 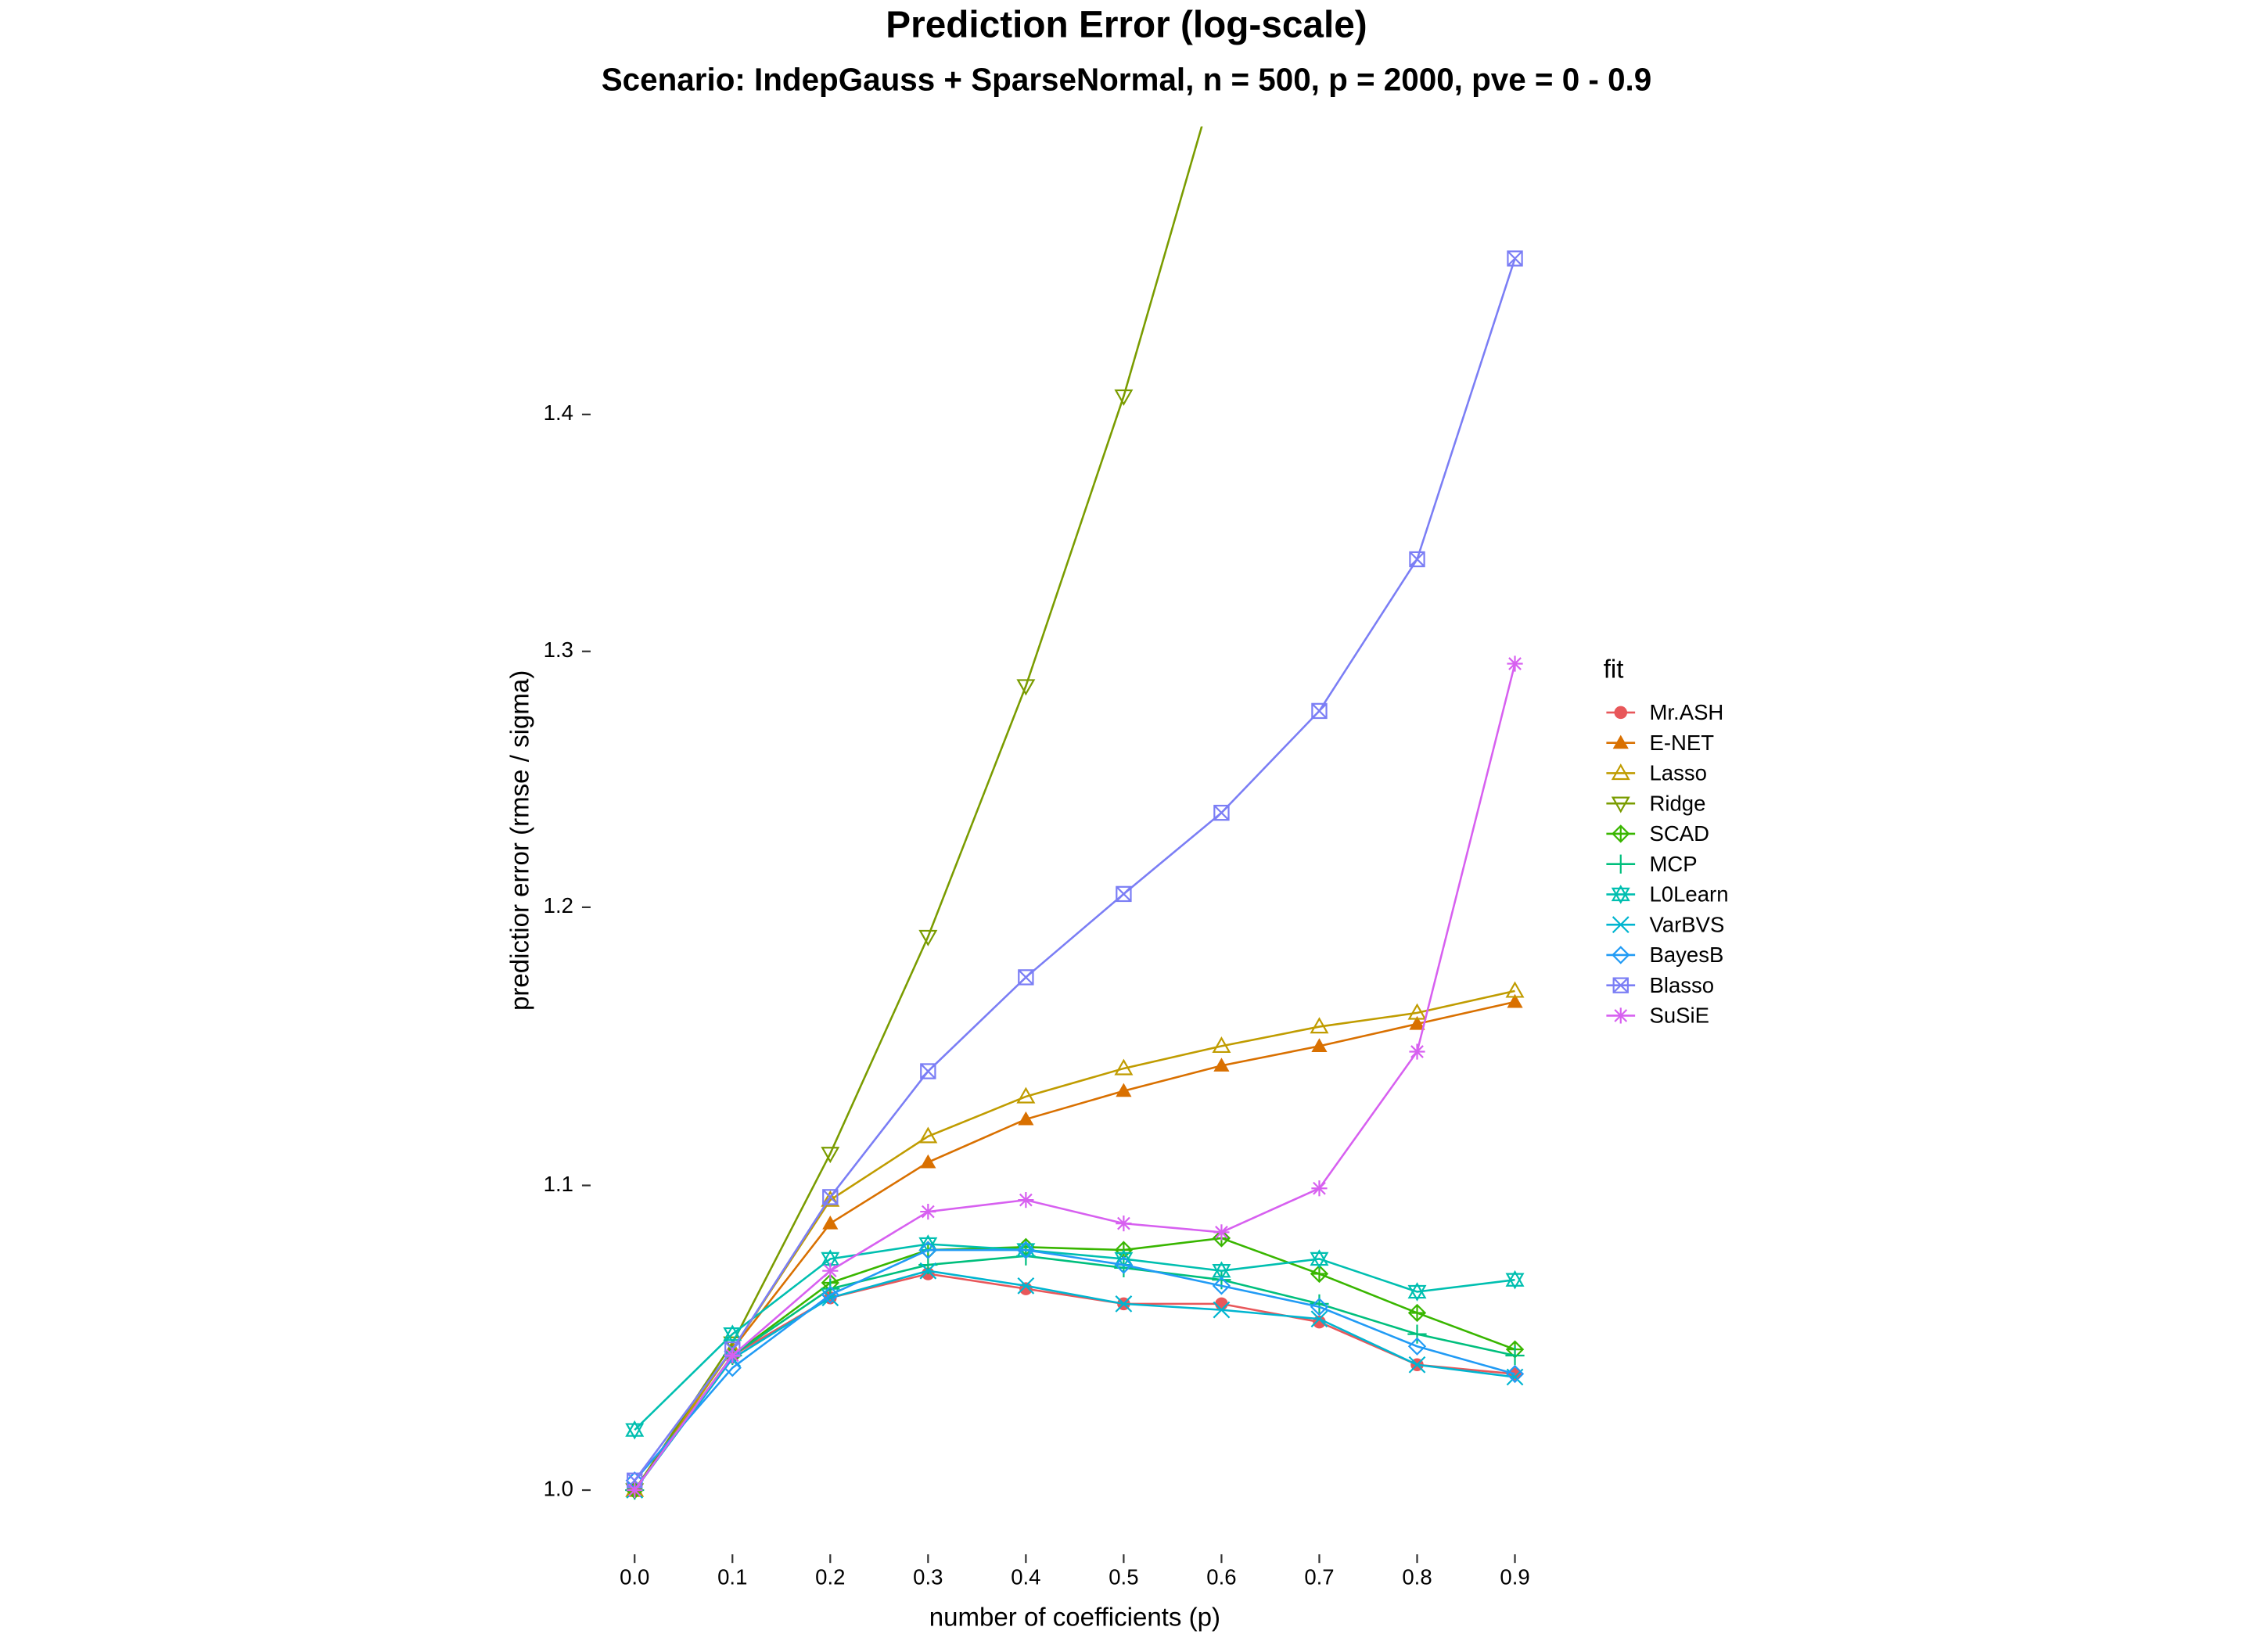 What do you see at coordinates (558, 1488) in the screenshot?
I see `y-tick-label: 1.0` at bounding box center [558, 1488].